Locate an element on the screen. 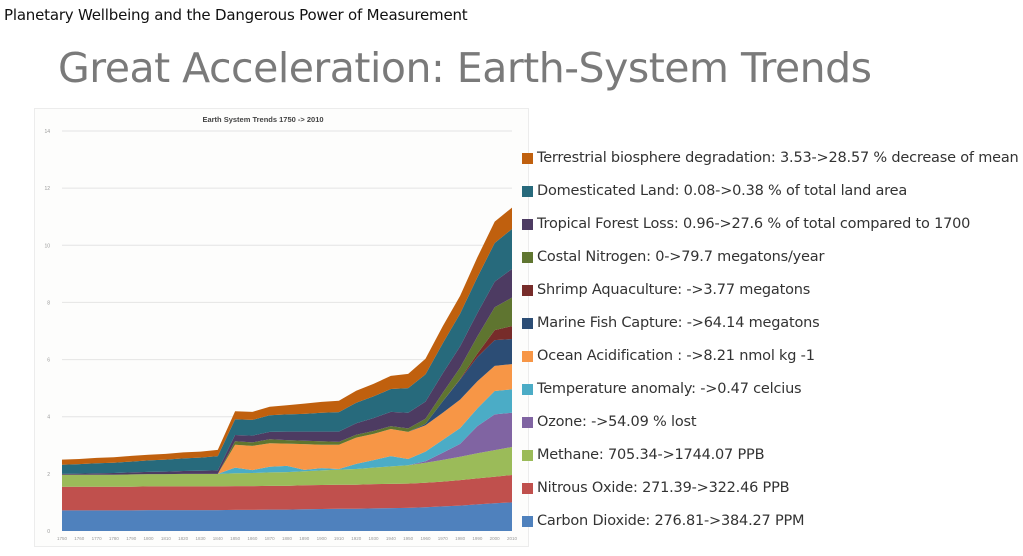  x-tick-label: 1770 is located at coordinates (97, 538).